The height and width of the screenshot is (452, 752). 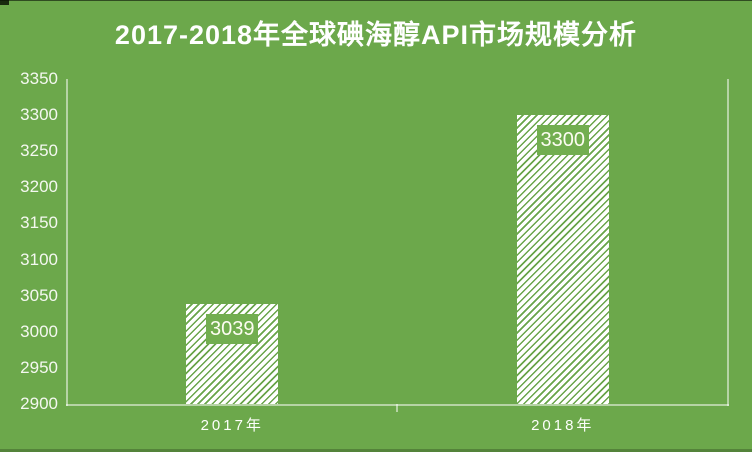 I want to click on chart-title: 2017-2018年全球碘海醇API市场规模分析, so click(x=376, y=35).